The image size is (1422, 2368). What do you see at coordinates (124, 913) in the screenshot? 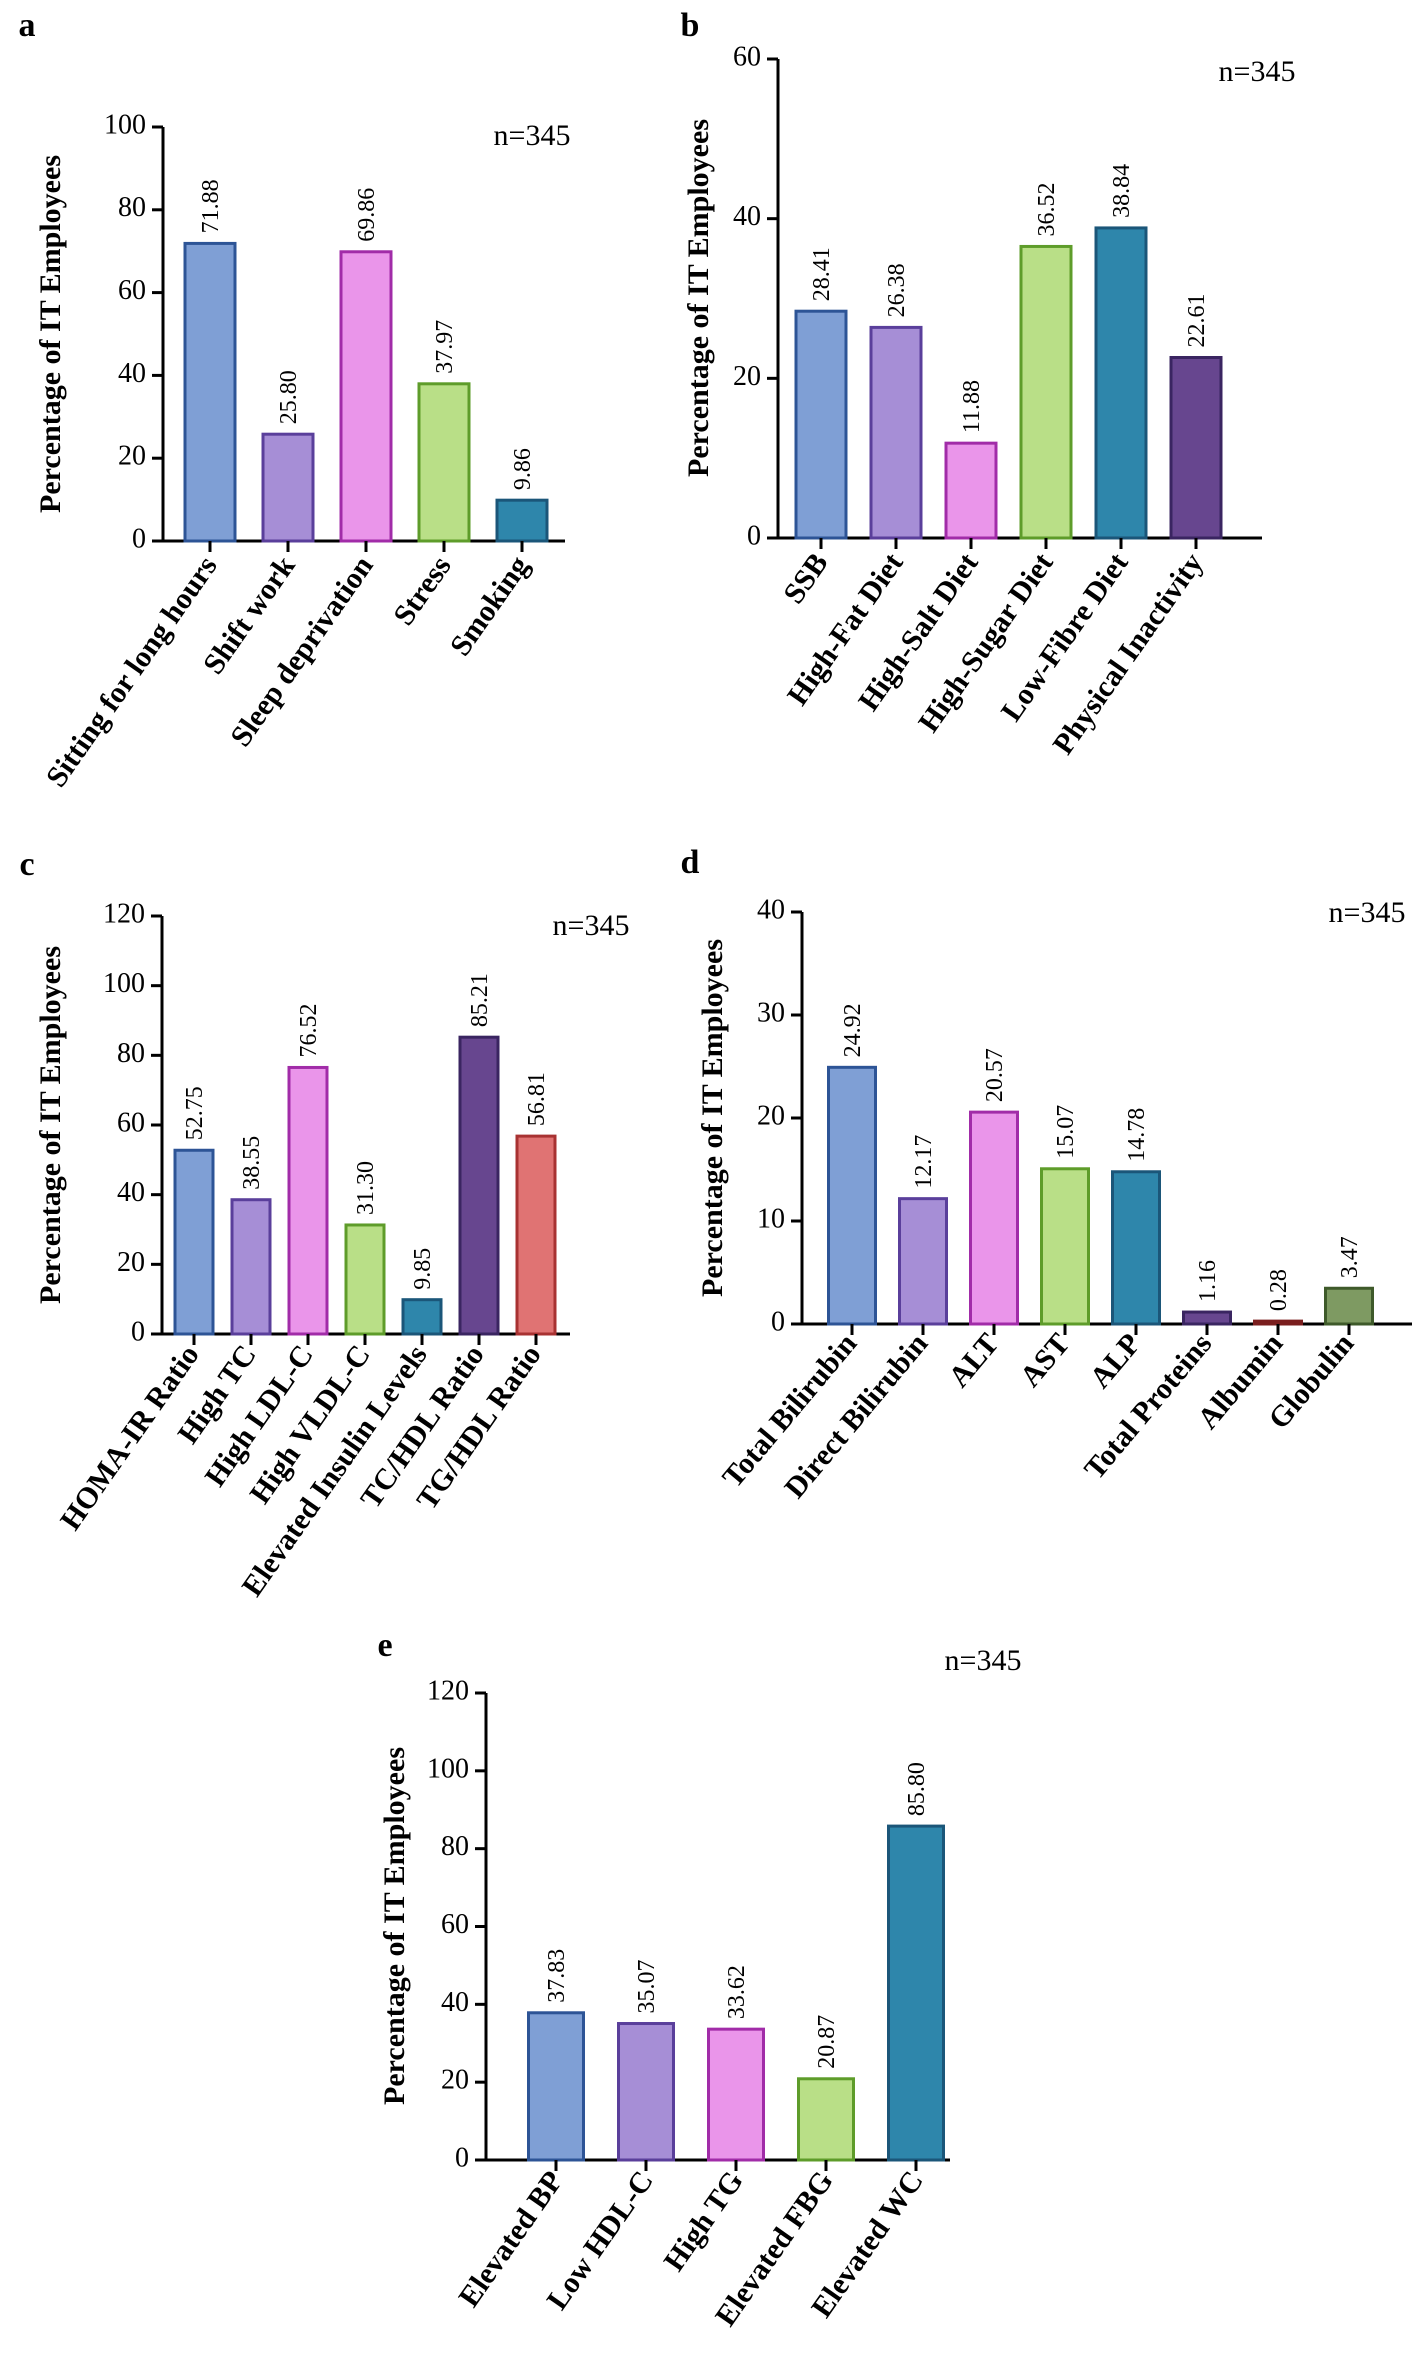
I see `y-tick-label: 120` at bounding box center [124, 913].